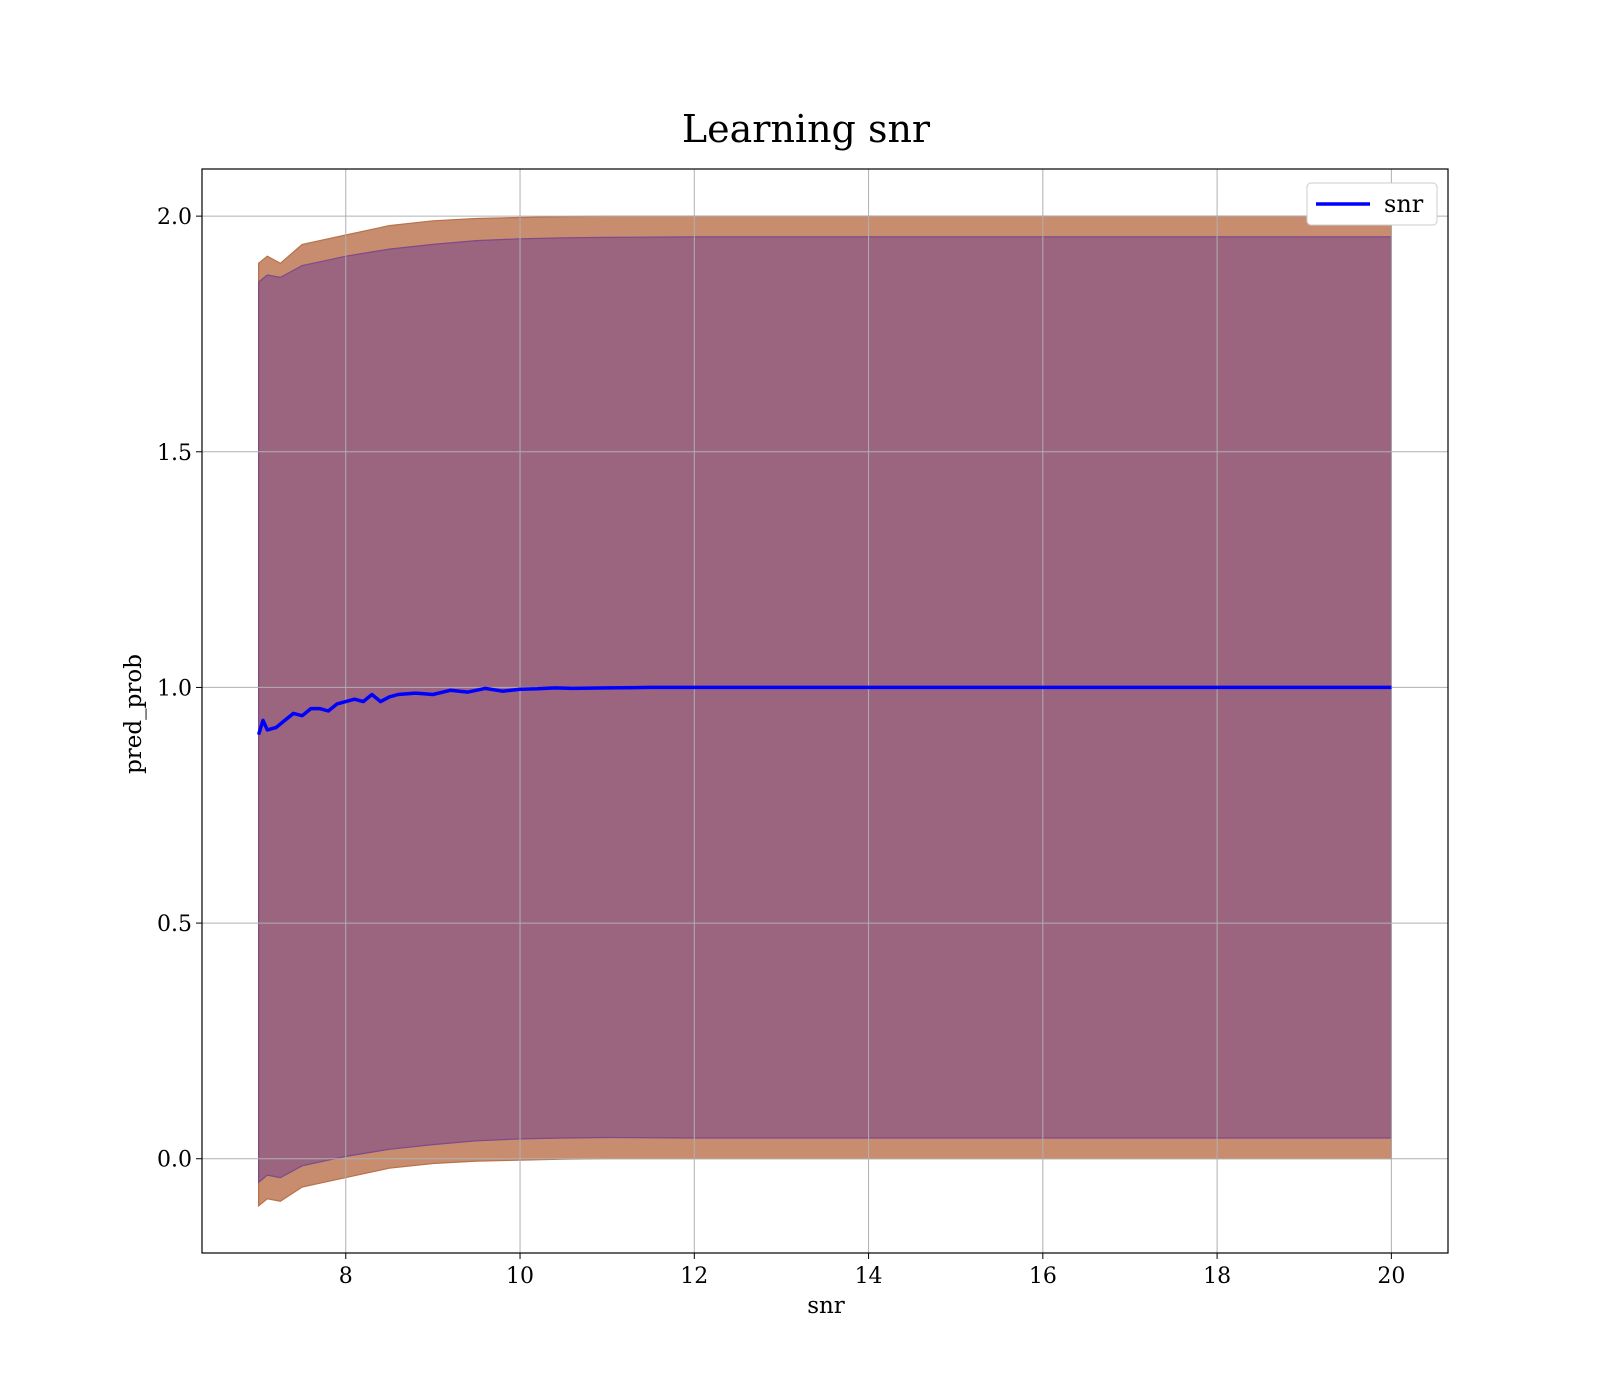  Describe the element at coordinates (346, 1276) in the screenshot. I see `x-tick-label: 8` at that location.